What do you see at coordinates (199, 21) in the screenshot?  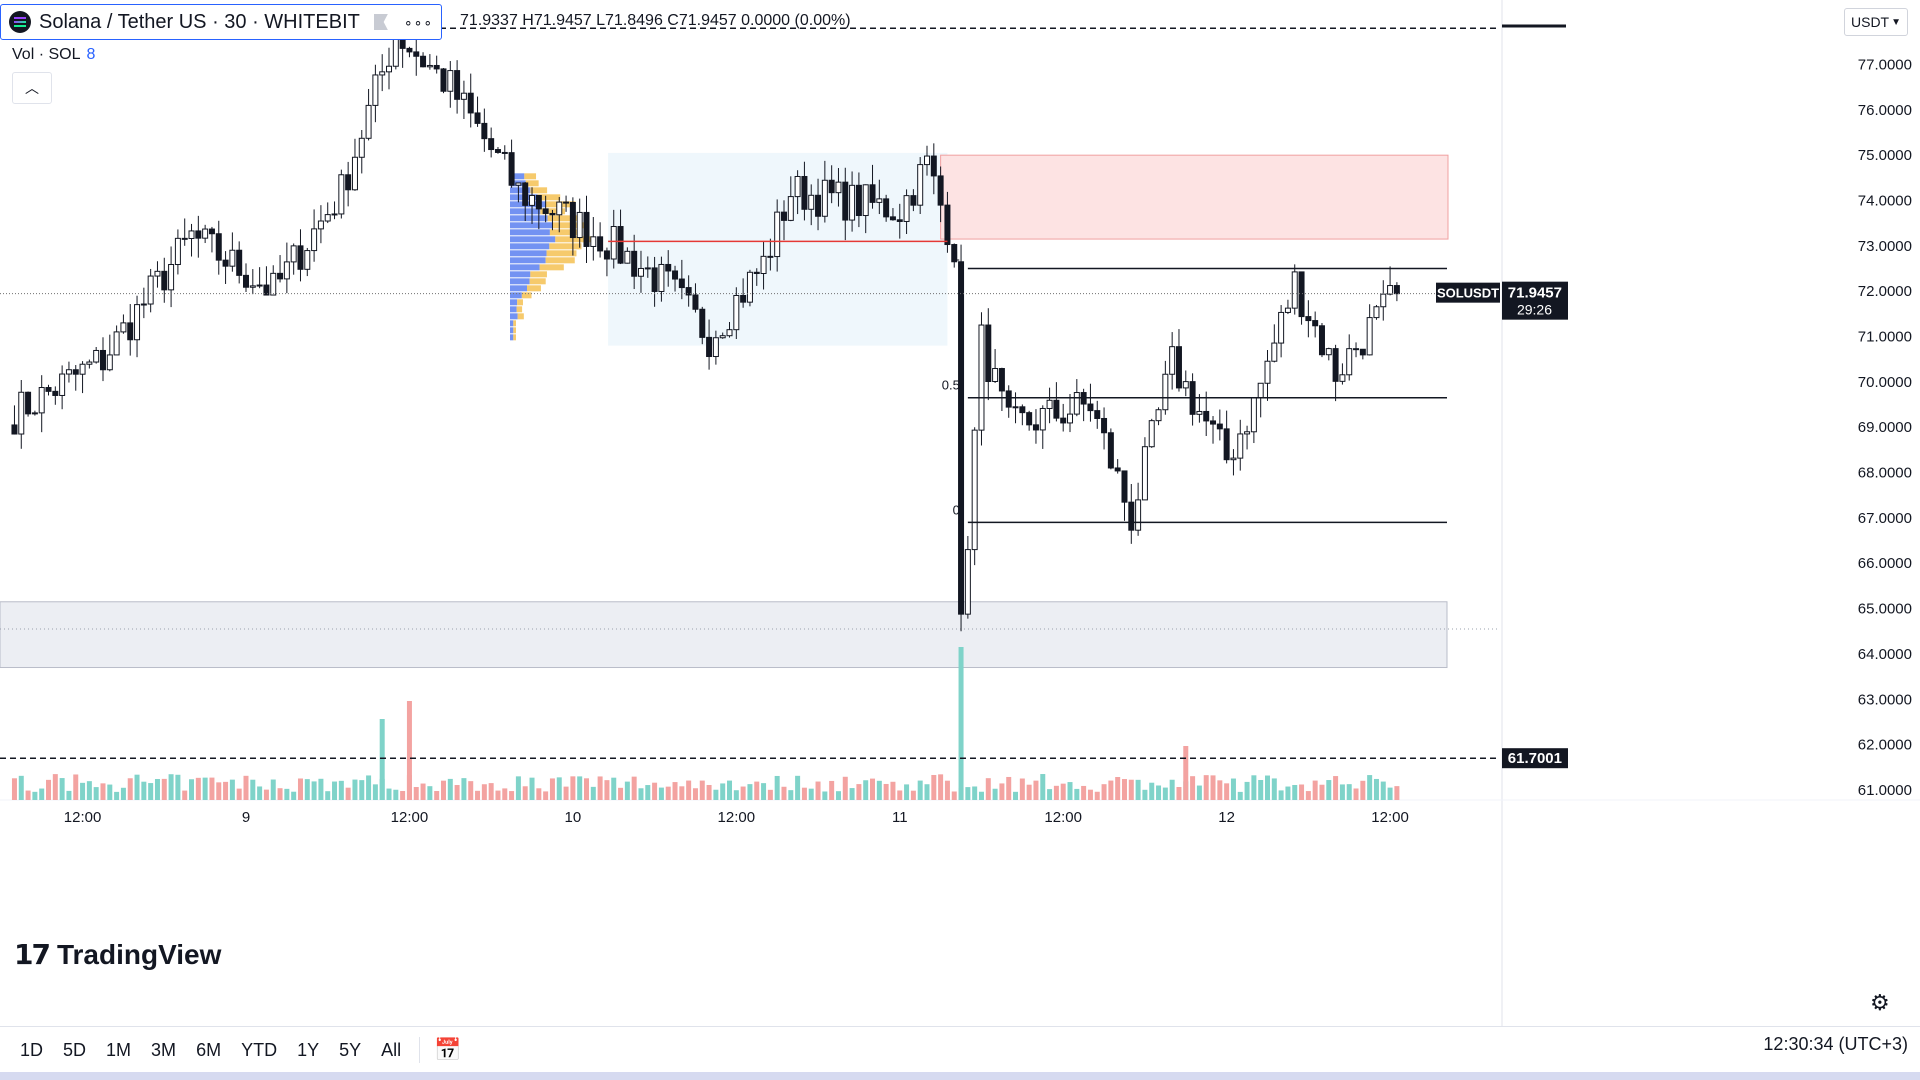 I see `symbol-title-text: Solana / Tether US · 30 · WHITEBIT` at bounding box center [199, 21].